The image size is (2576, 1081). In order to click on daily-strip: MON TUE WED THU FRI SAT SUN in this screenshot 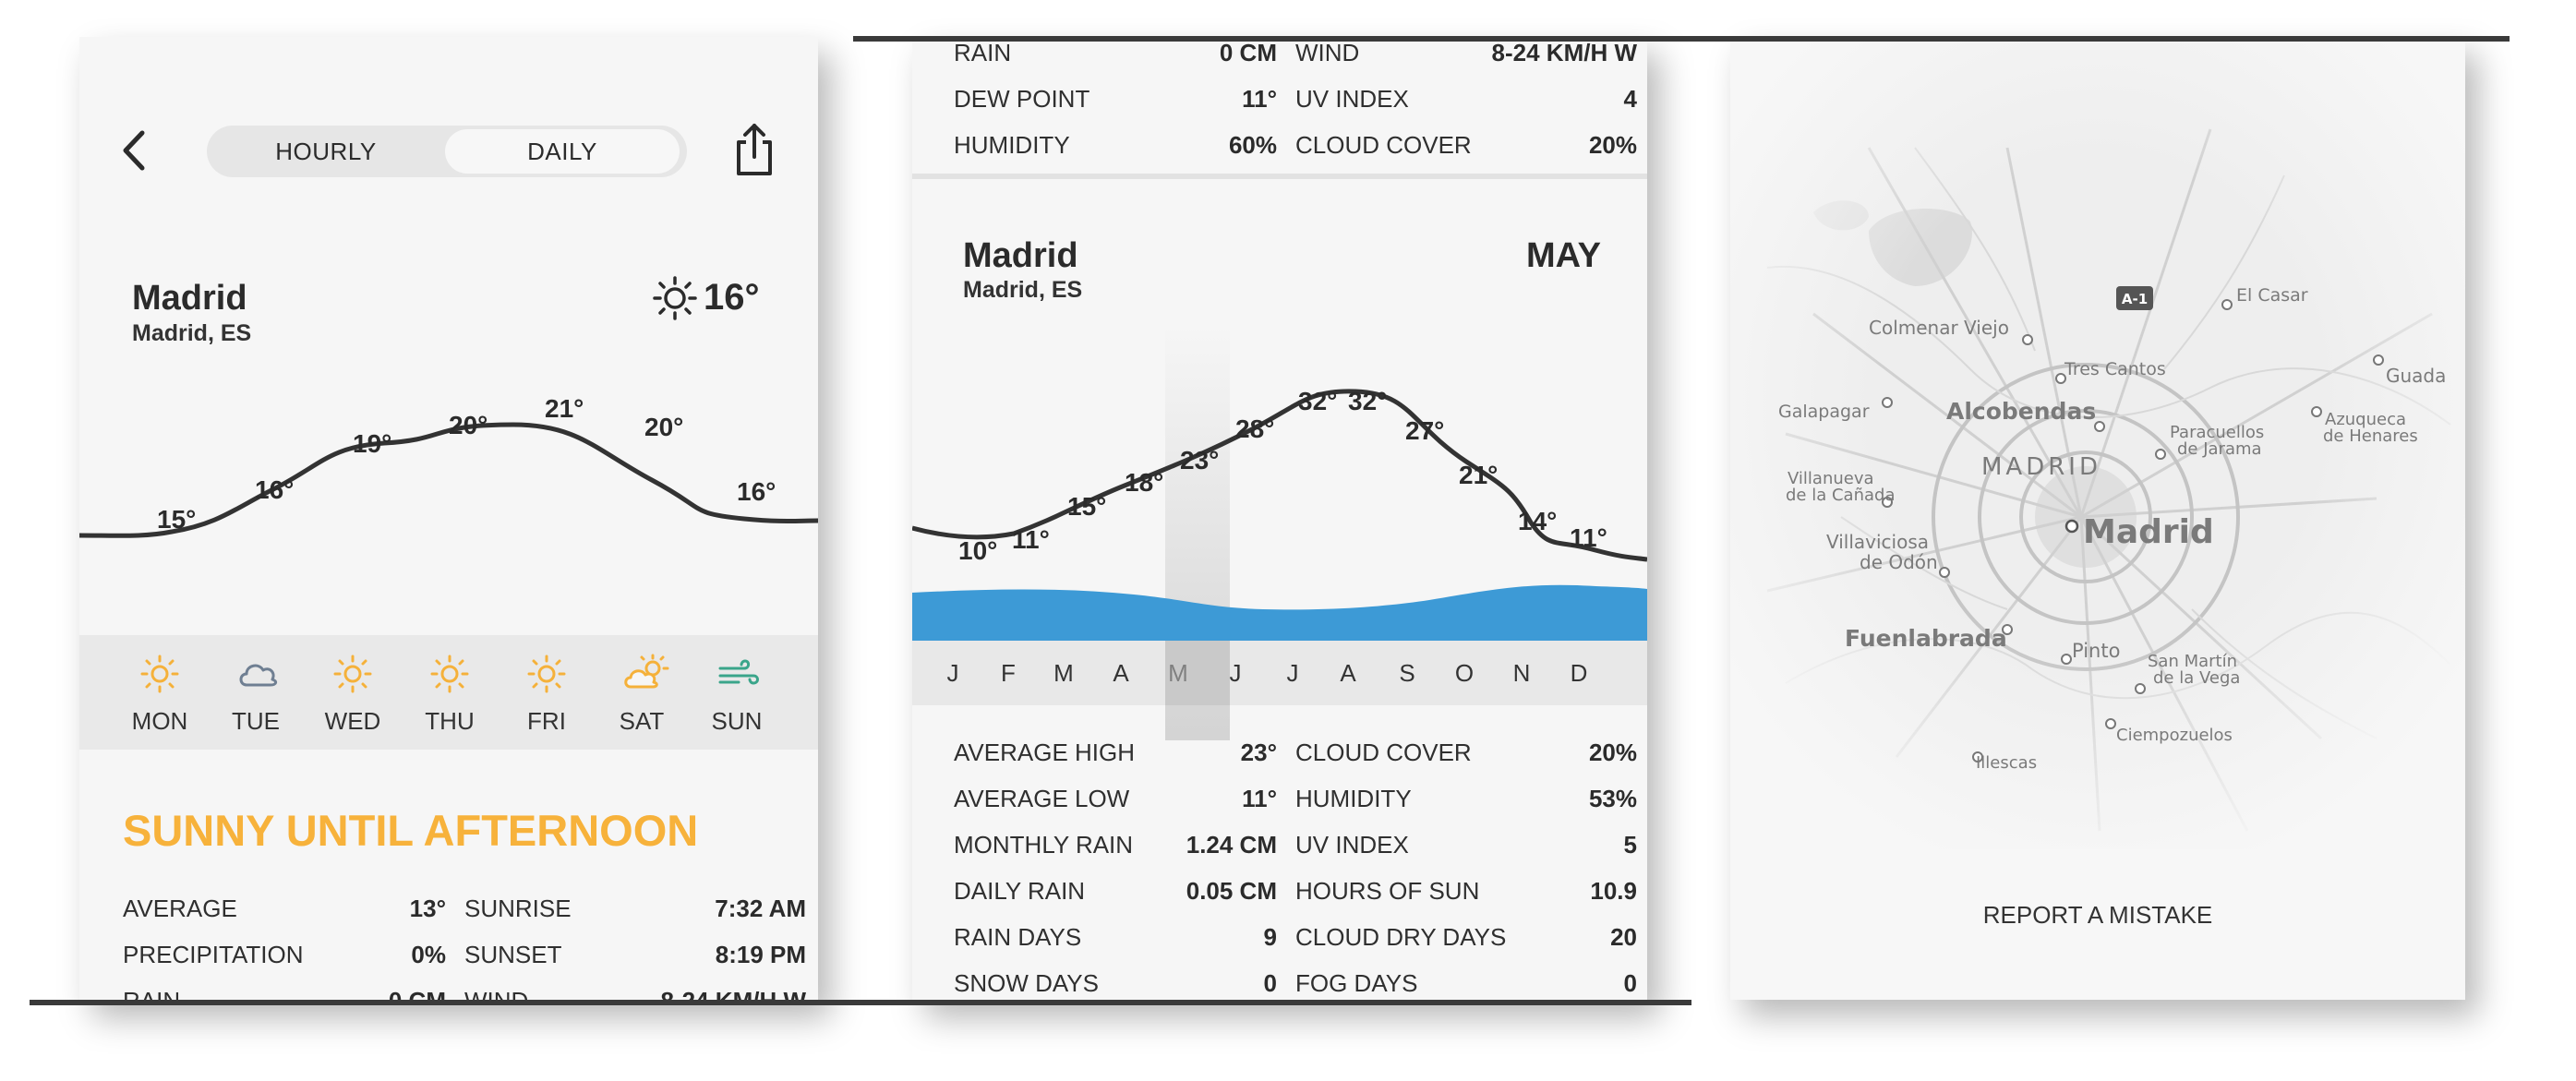, I will do `click(448, 692)`.